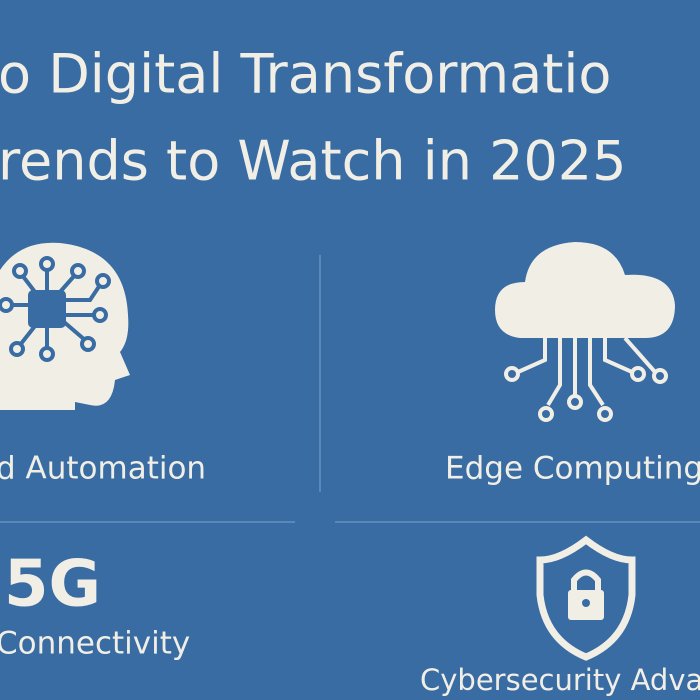  What do you see at coordinates (52, 585) in the screenshot?
I see `panel-heading: 5G` at bounding box center [52, 585].